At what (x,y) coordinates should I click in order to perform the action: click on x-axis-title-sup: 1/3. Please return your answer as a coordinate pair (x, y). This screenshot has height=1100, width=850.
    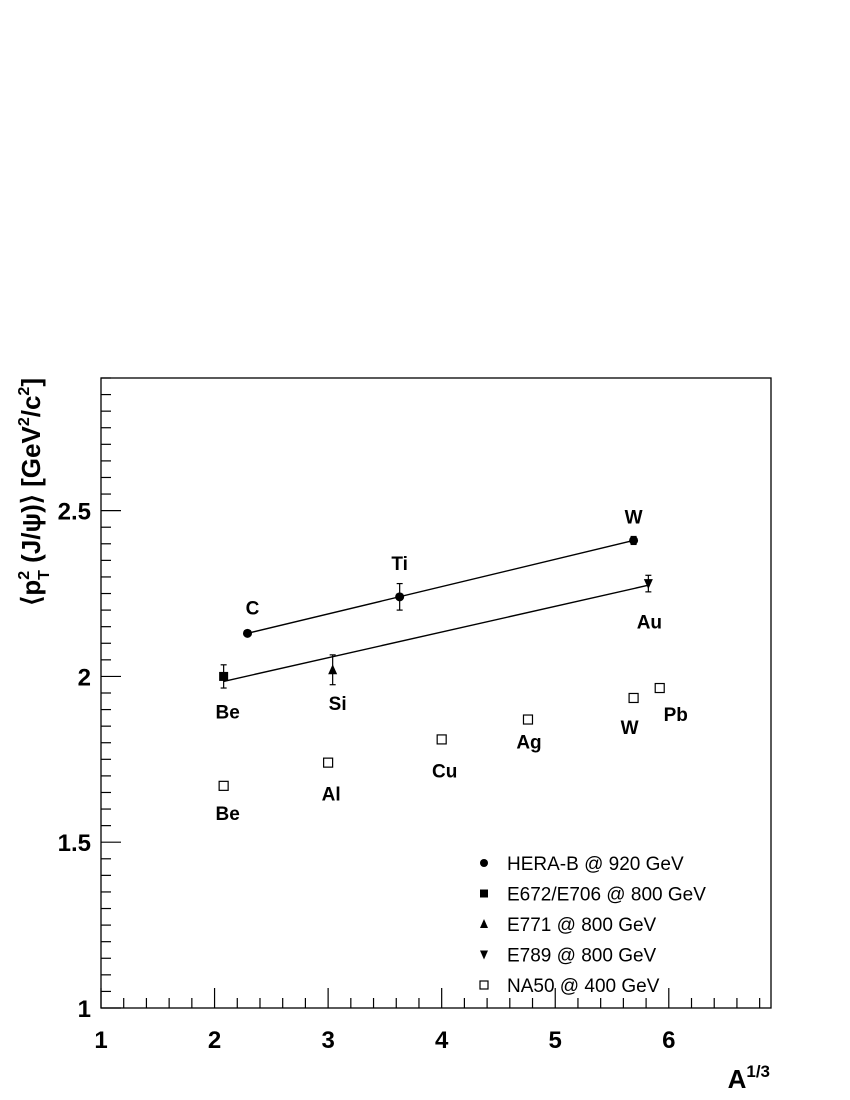
    Looking at the image, I should click on (758, 1071).